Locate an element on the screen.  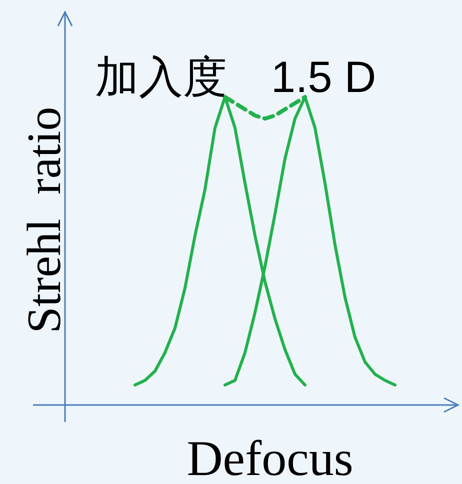
chart-title: 加入度 1.5 D is located at coordinates (235, 77).